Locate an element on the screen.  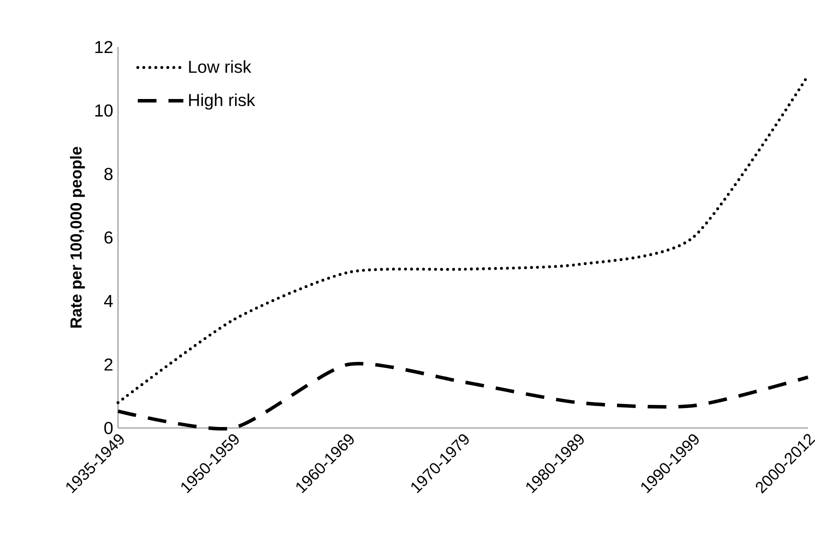
y-tick-label: 4 is located at coordinates (108, 301).